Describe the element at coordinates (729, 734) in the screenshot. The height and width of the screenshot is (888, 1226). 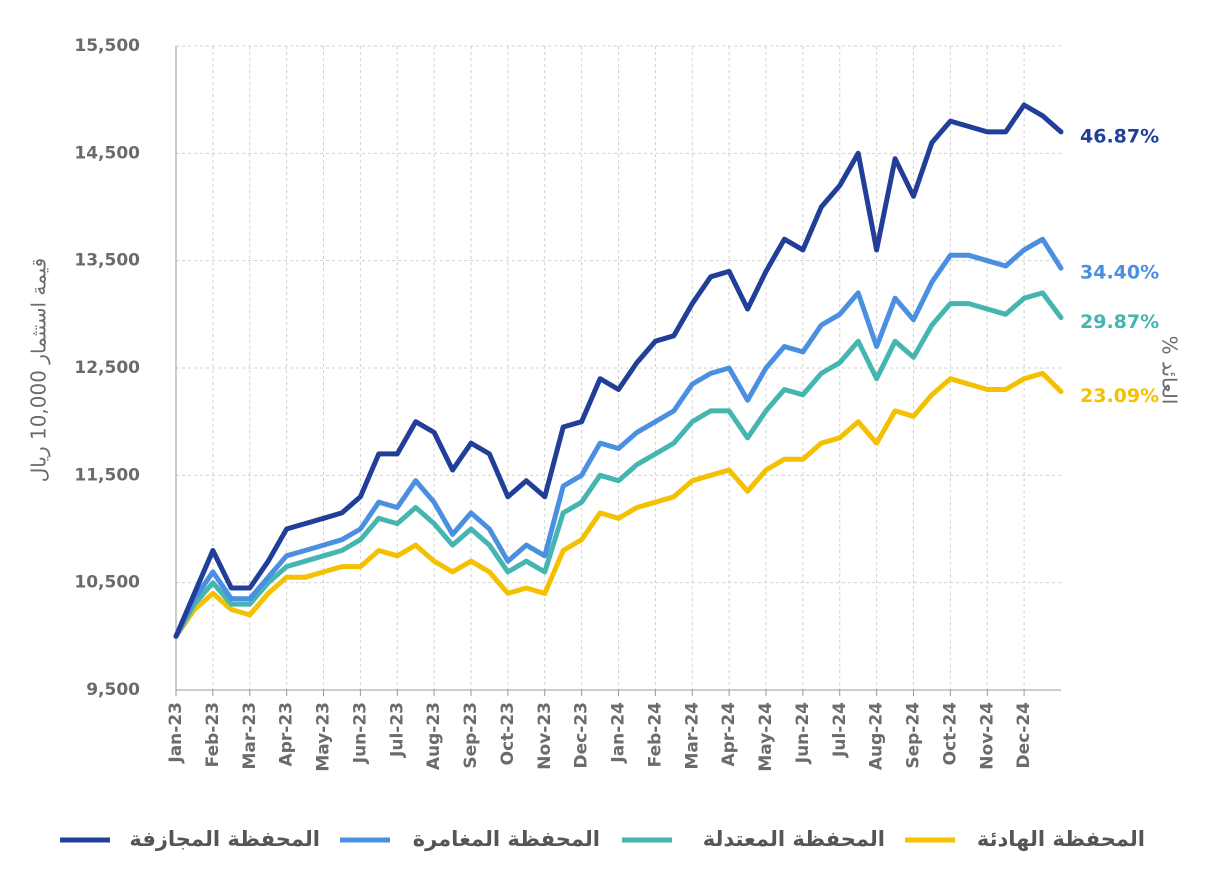
I see `x-tick-label: Apr-24` at that location.